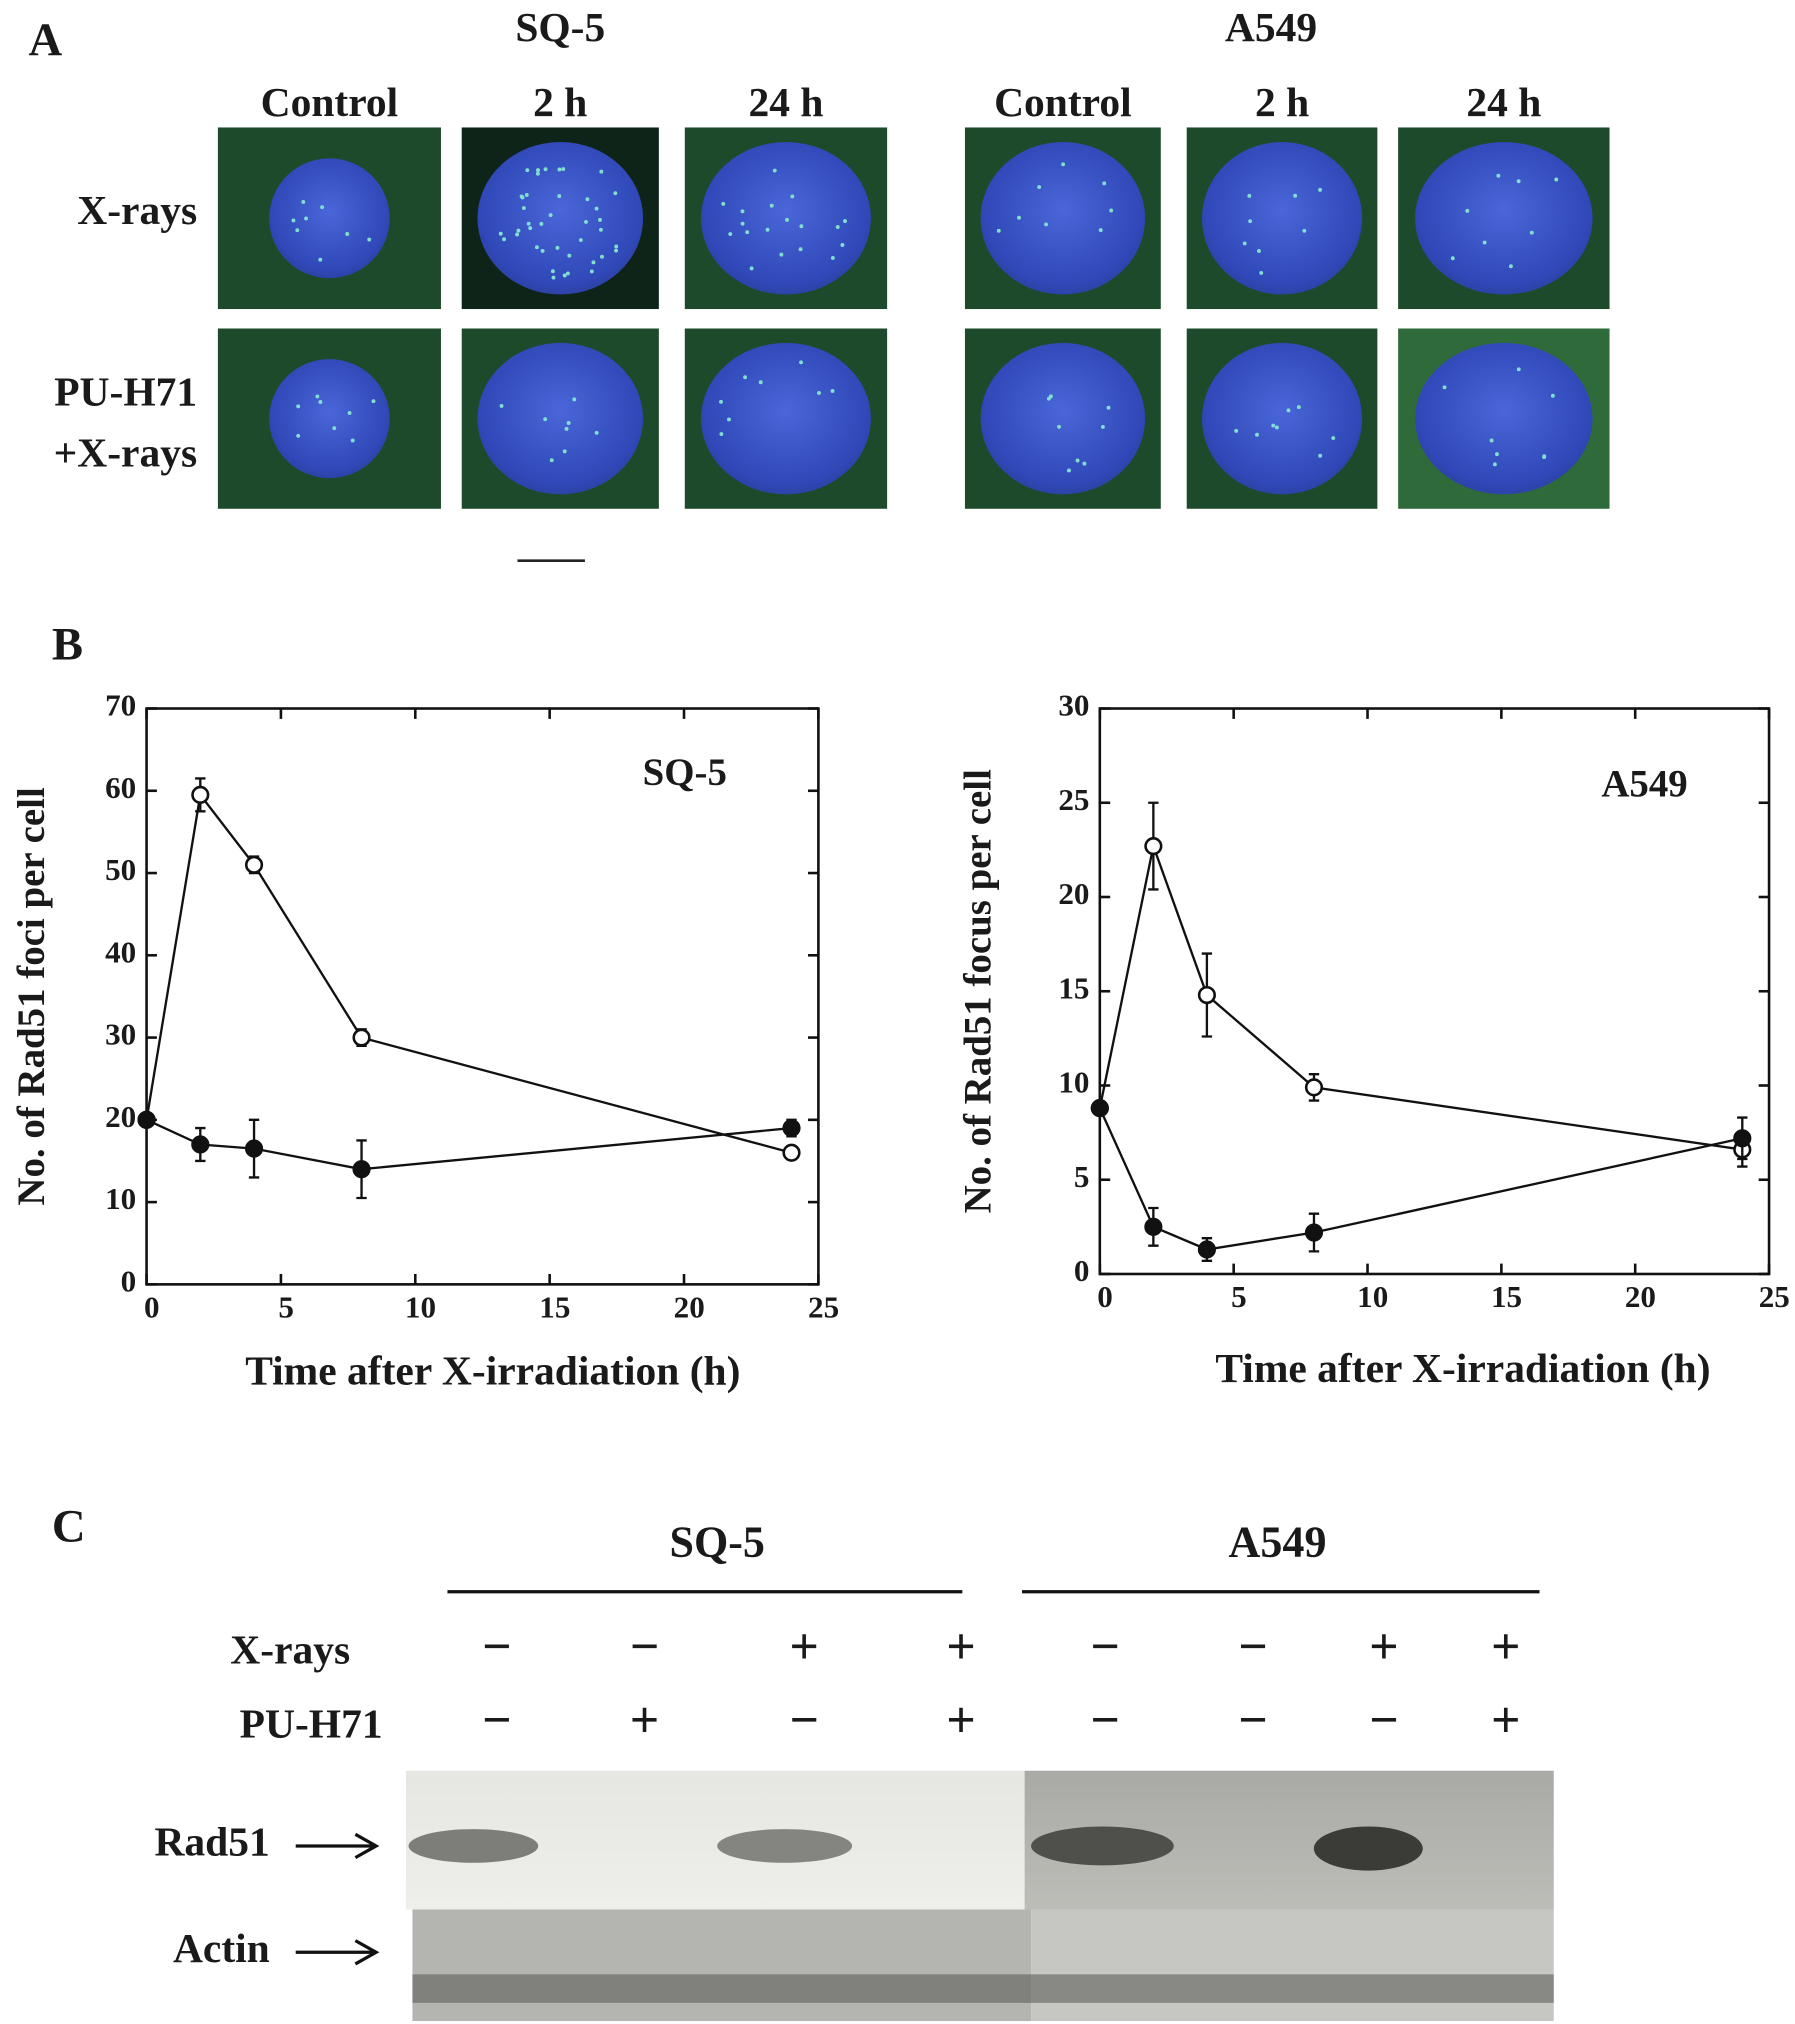 The height and width of the screenshot is (2024, 1795). Describe the element at coordinates (31, 996) in the screenshot. I see `y-axis-label: No. of Rad51 foci per cell` at that location.